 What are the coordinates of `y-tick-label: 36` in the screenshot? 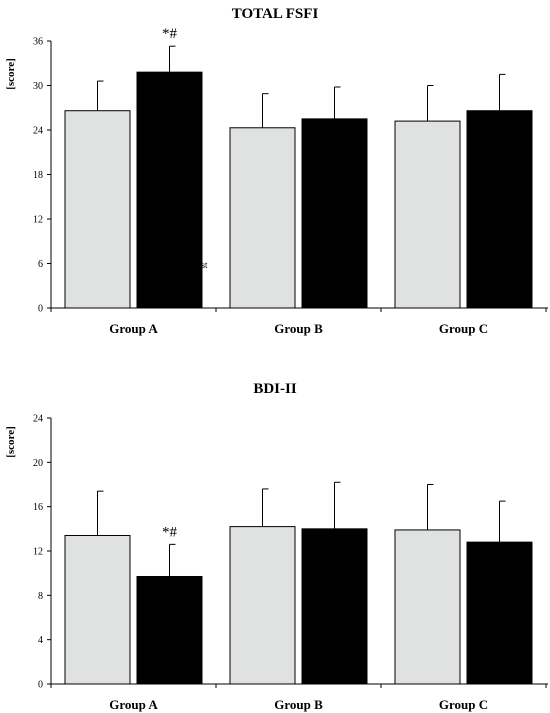 It's located at (38, 42).